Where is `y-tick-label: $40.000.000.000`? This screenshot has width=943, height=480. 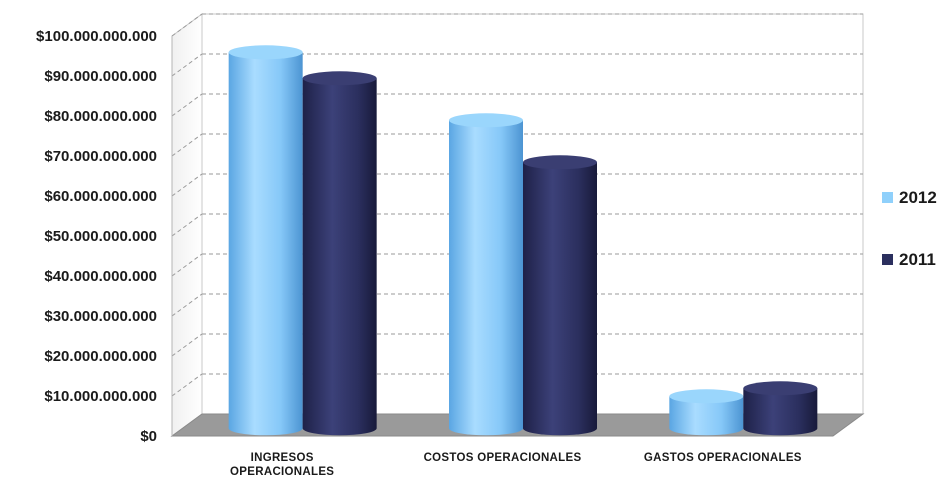
y-tick-label: $40.000.000.000 is located at coordinates (100, 276).